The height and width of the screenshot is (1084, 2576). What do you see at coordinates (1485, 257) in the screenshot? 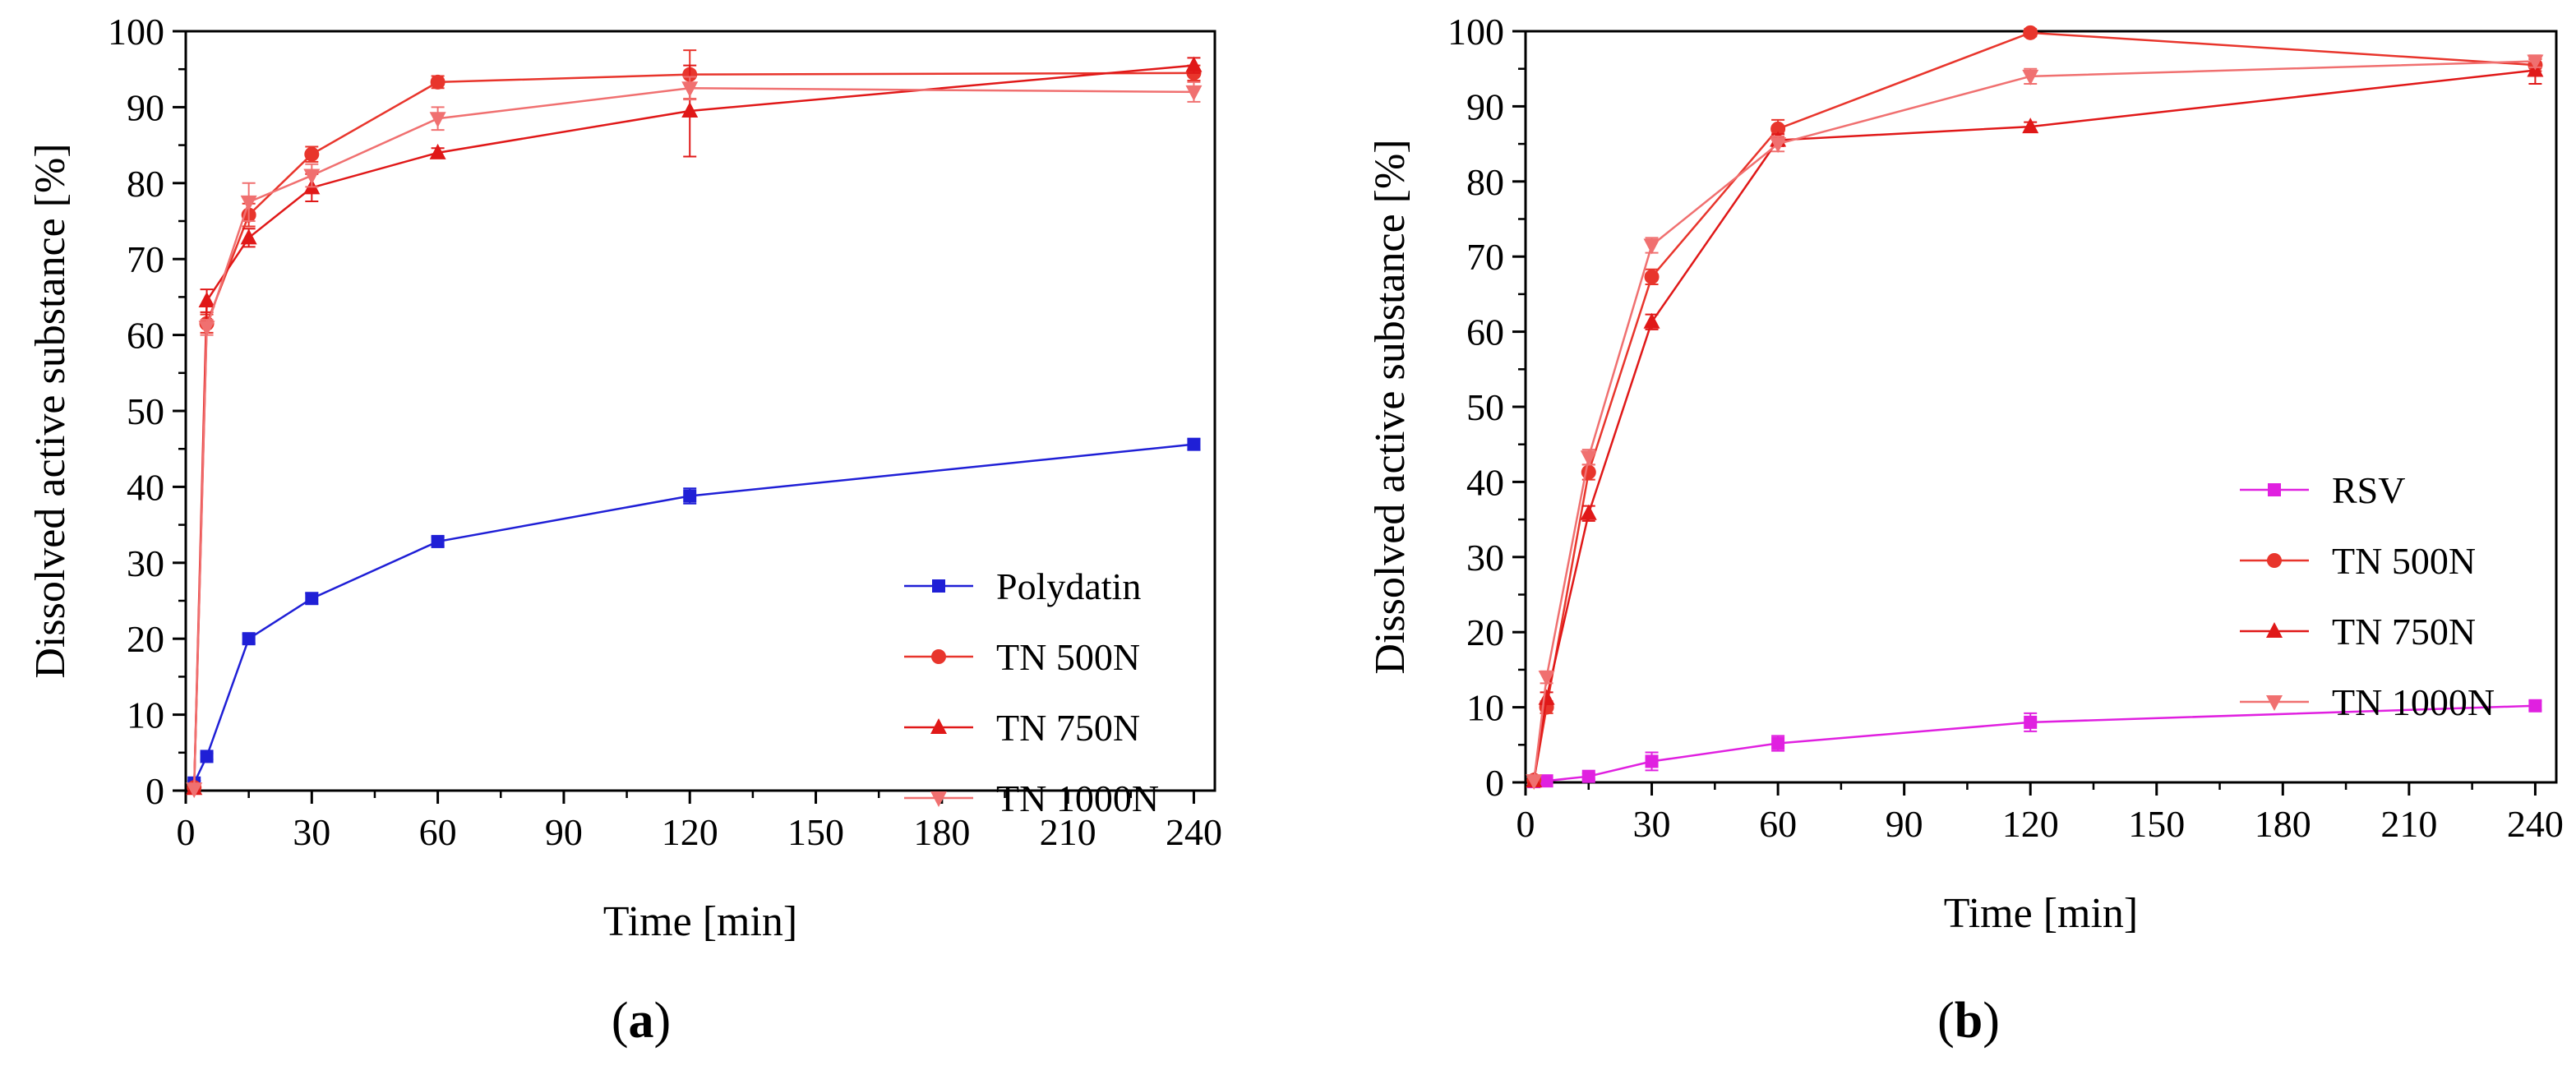
I see `y-tick-label: 70` at bounding box center [1485, 257].